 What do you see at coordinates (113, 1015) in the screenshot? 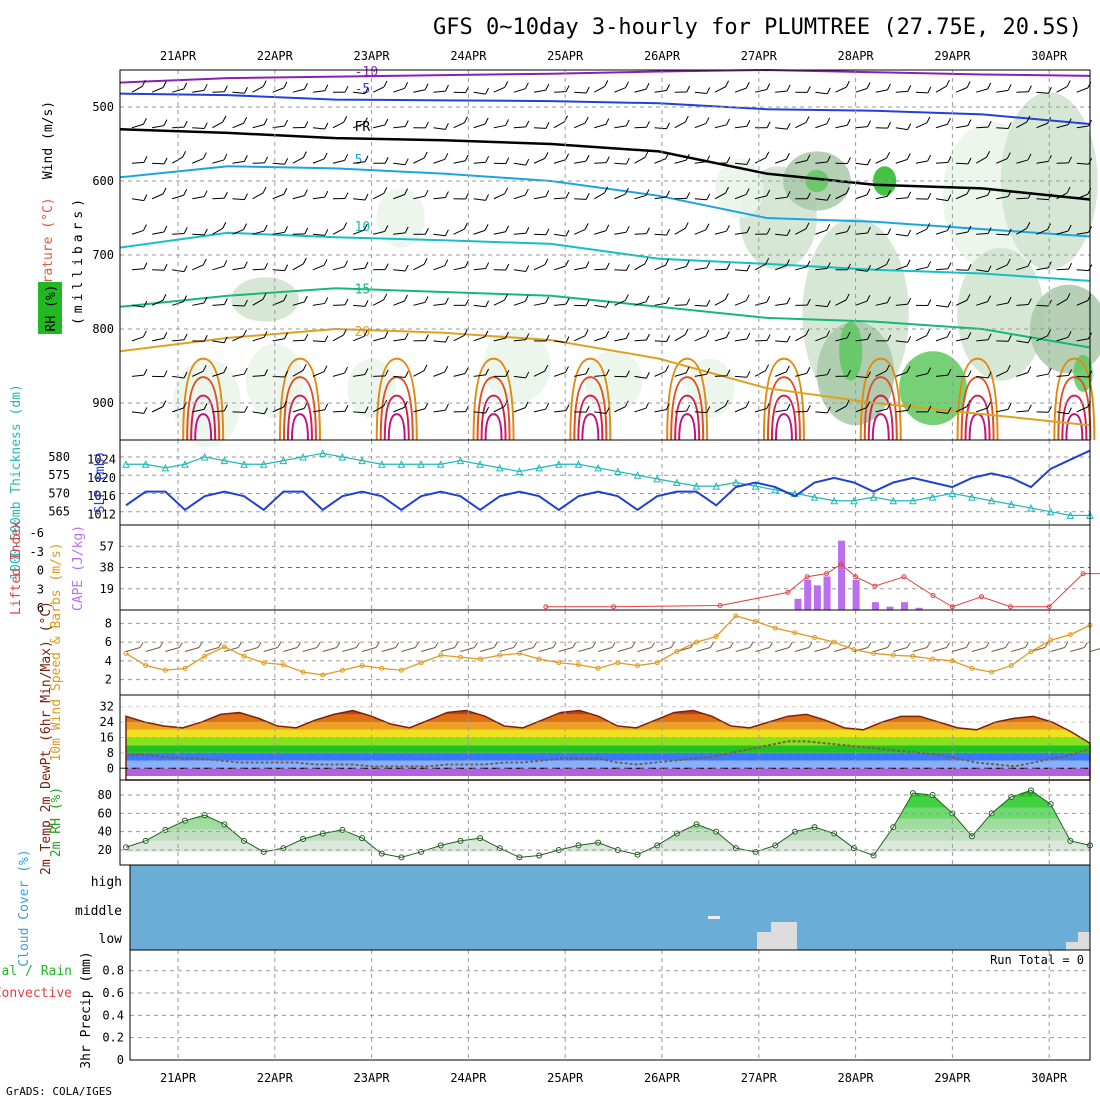
I see `y-tick-label: 0.4` at bounding box center [113, 1015].